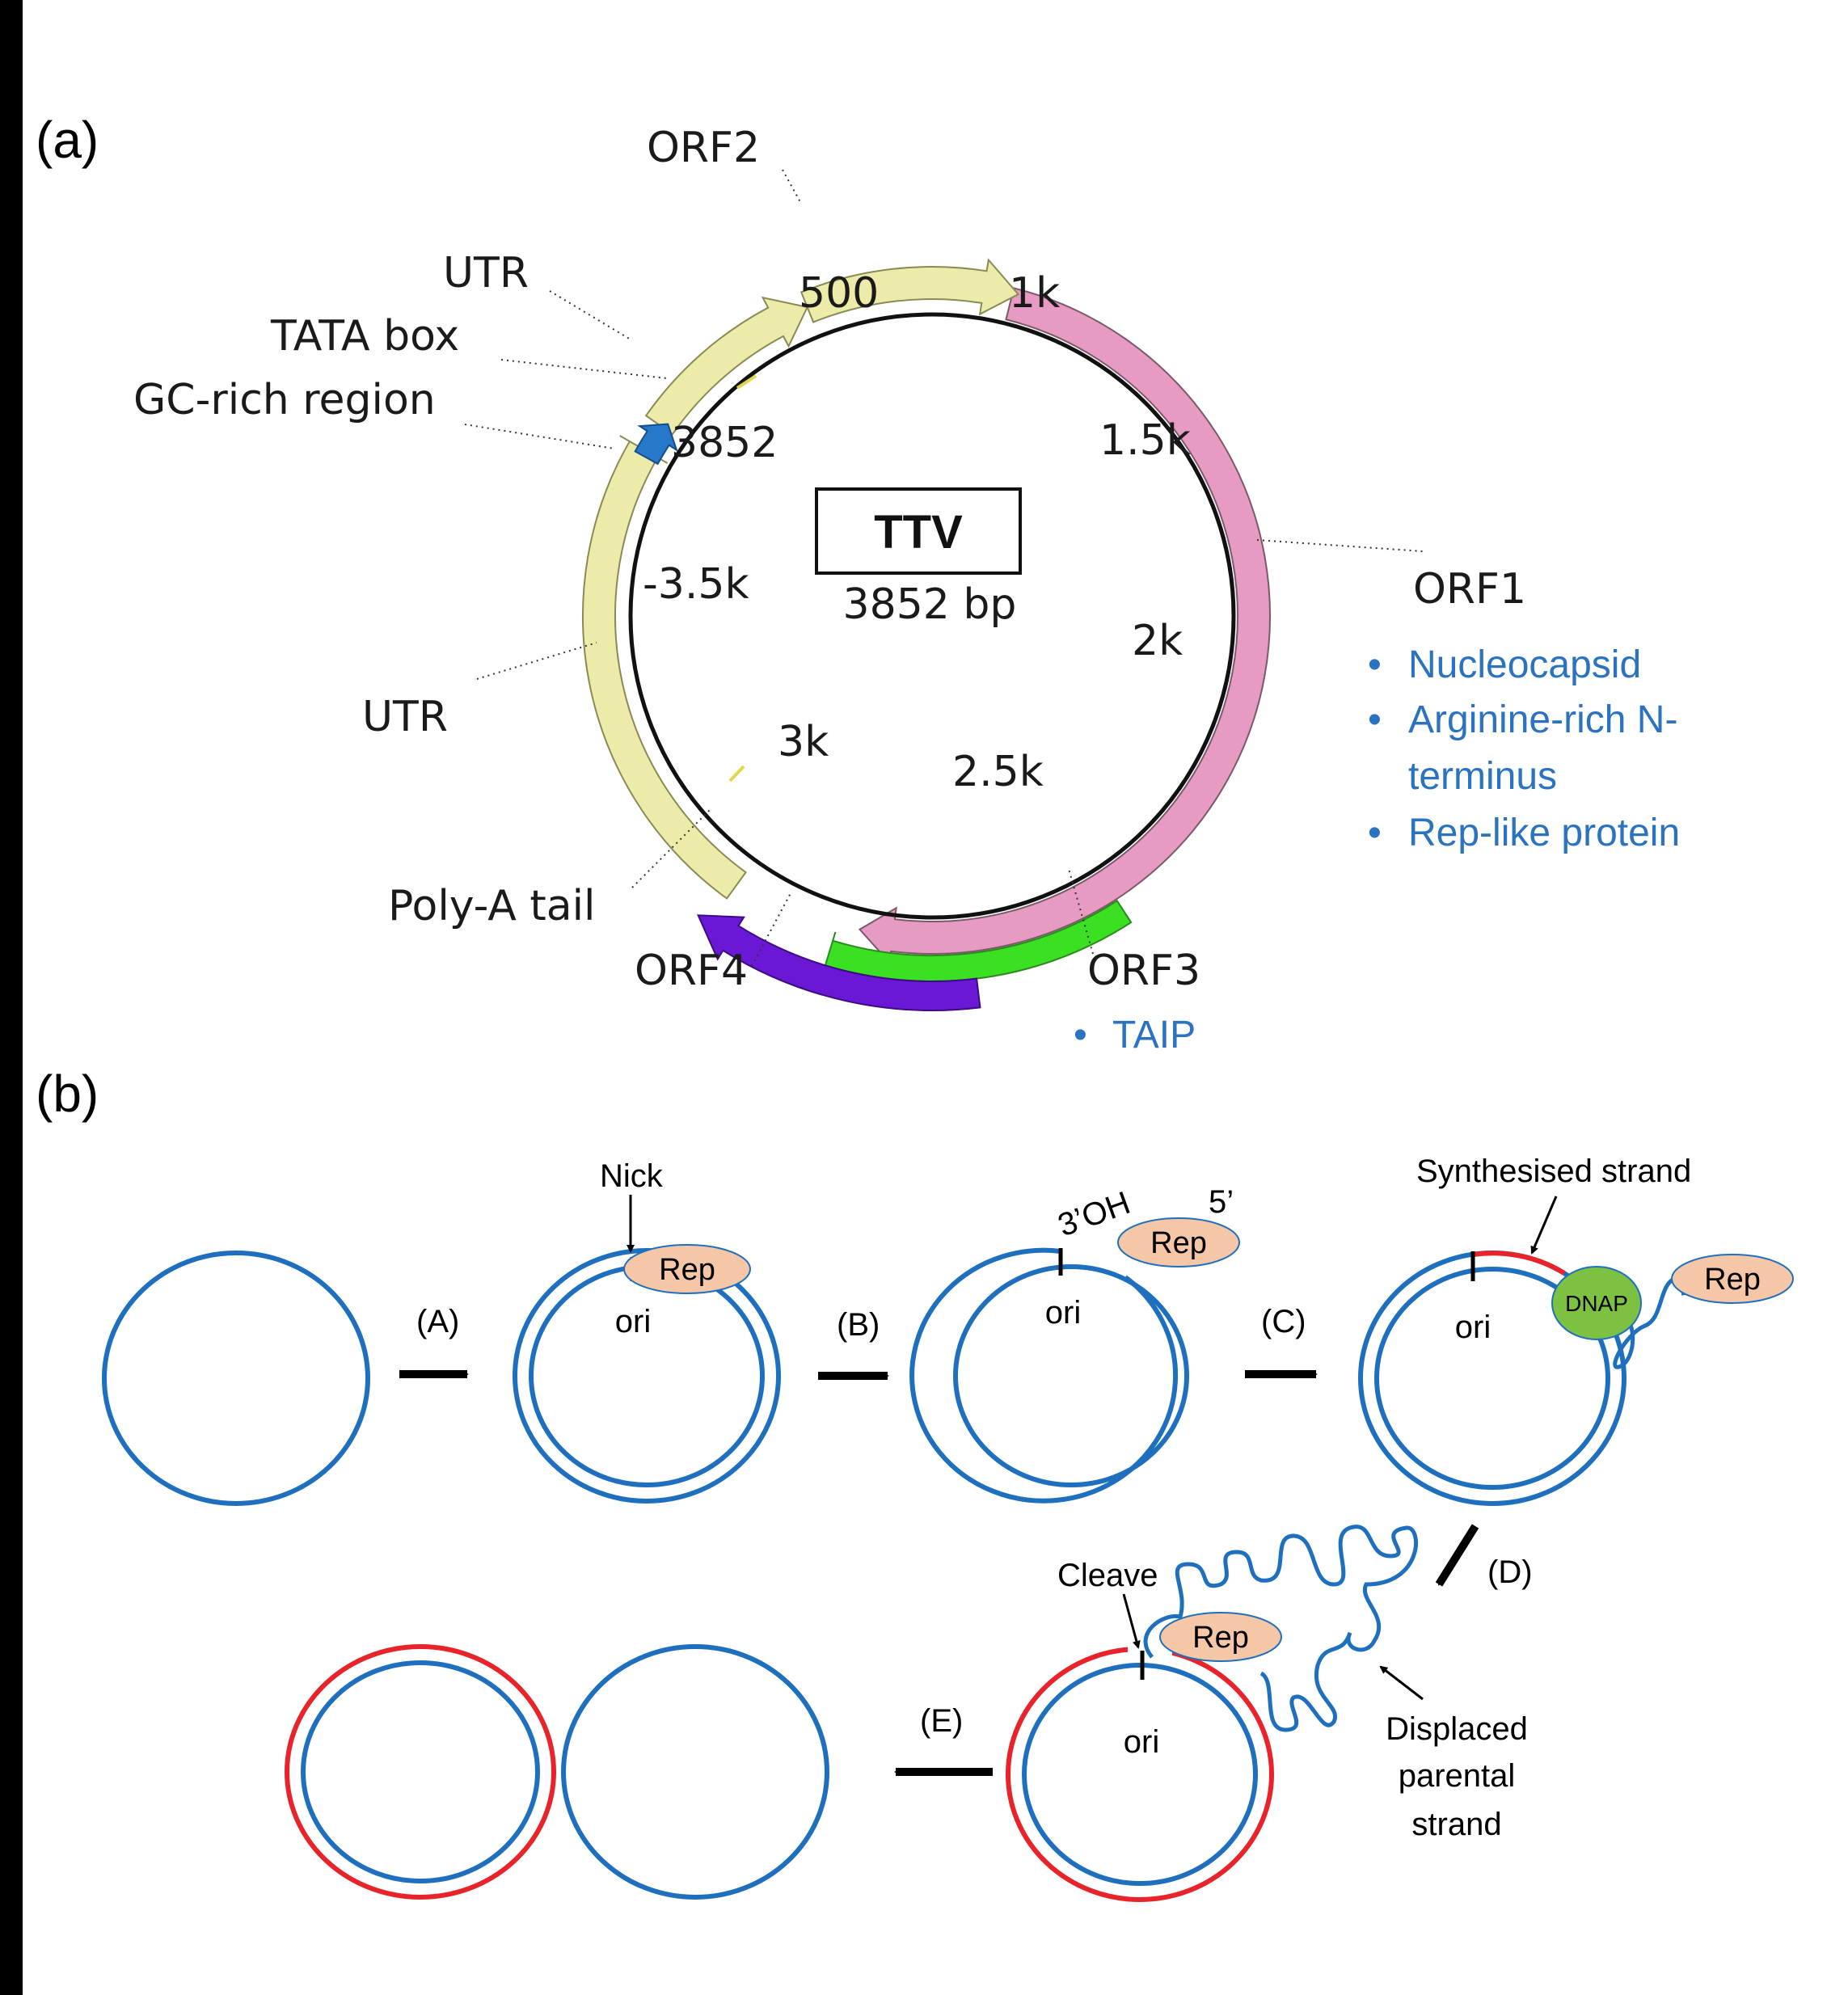 Image resolution: width=1848 pixels, height=1995 pixels. I want to click on five-prime-label: 5’, so click(1222, 1202).